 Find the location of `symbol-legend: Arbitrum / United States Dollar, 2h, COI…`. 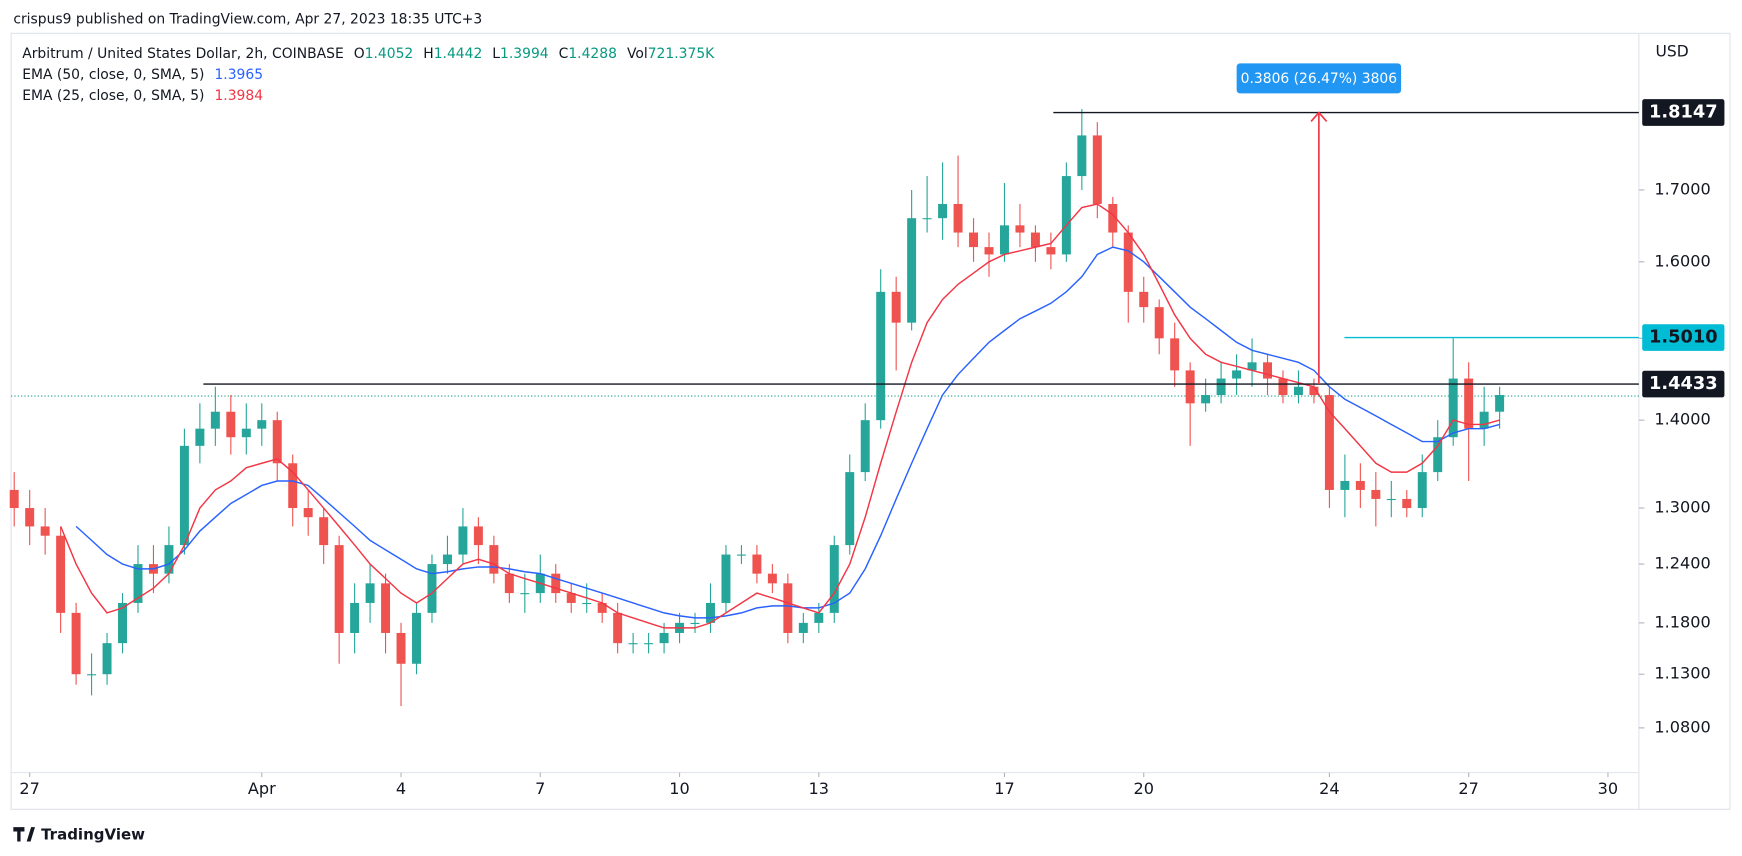

symbol-legend: Arbitrum / United States Dollar, 2h, COI… is located at coordinates (368, 52).